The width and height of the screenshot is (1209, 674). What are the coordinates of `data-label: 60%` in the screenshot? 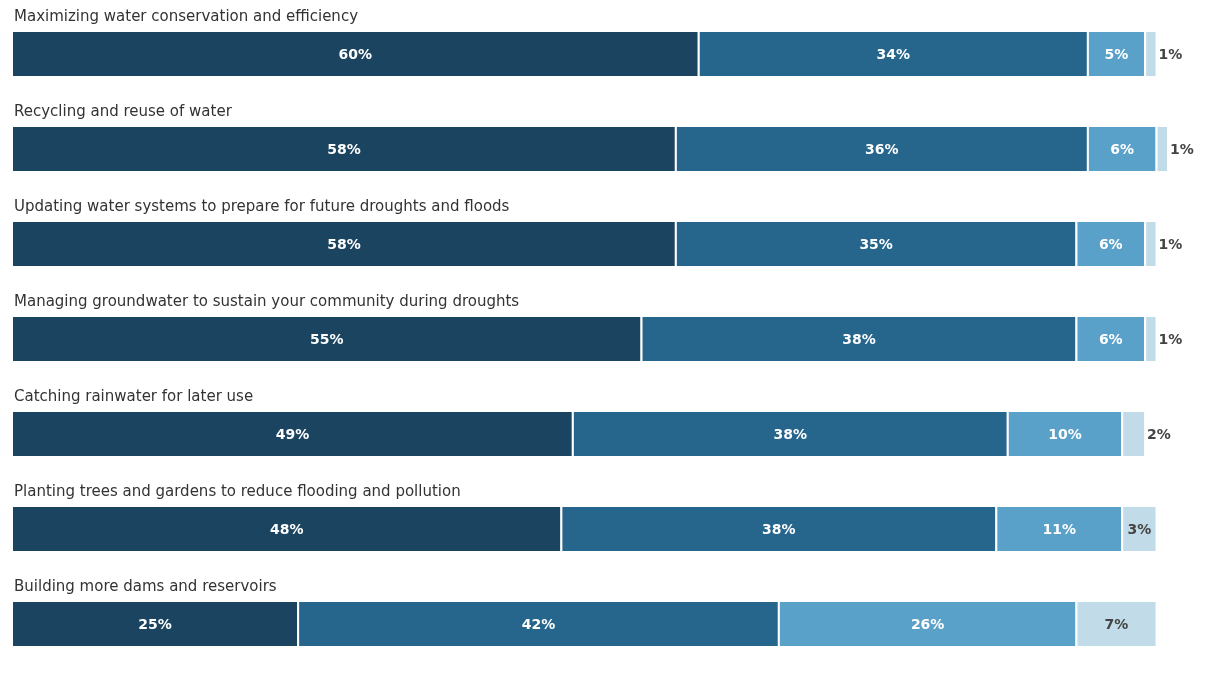 It's located at (355, 54).